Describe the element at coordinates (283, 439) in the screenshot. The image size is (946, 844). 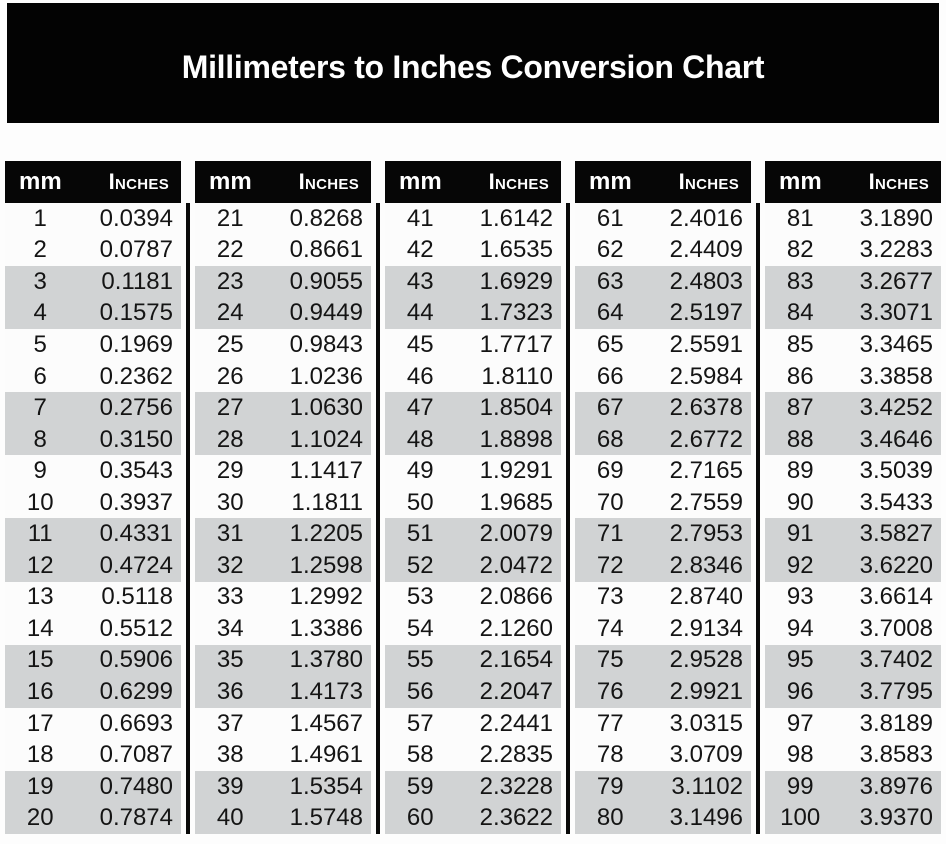
I see `table-row: 28 1.1024` at that location.